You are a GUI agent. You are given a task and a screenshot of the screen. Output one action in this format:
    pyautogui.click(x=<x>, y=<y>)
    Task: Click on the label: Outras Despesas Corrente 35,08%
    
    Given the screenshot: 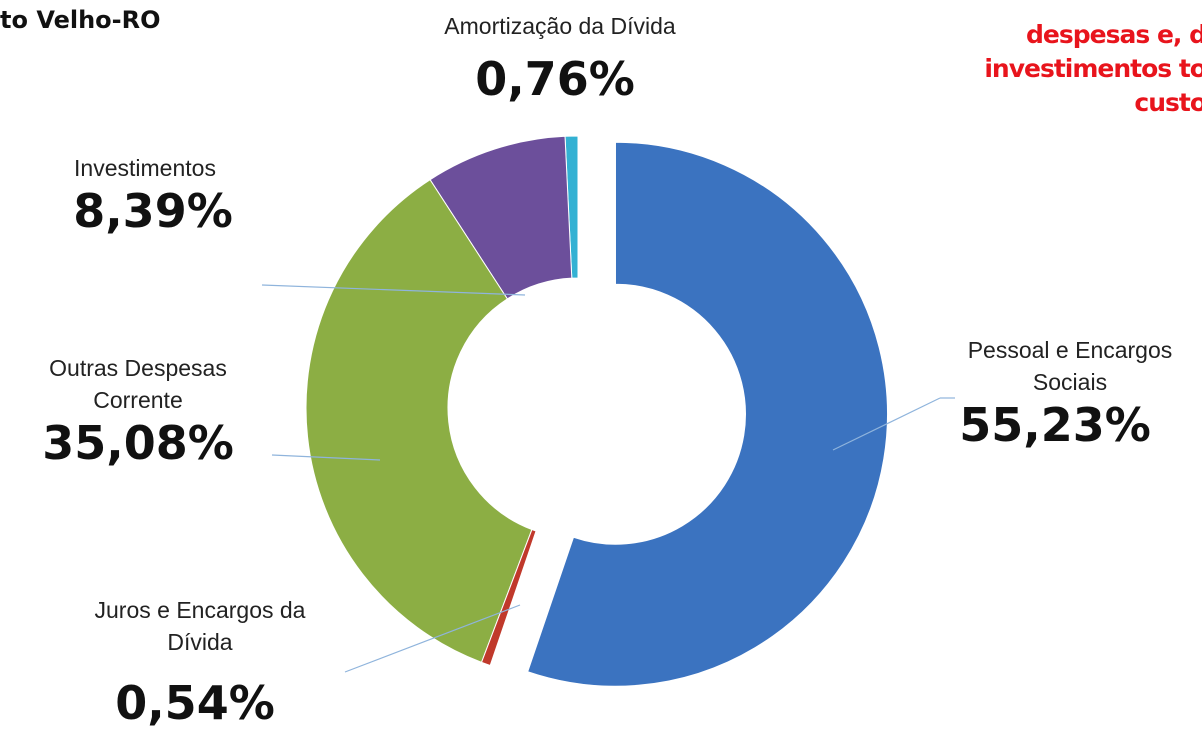 What is the action you would take?
    pyautogui.click(x=138, y=411)
    